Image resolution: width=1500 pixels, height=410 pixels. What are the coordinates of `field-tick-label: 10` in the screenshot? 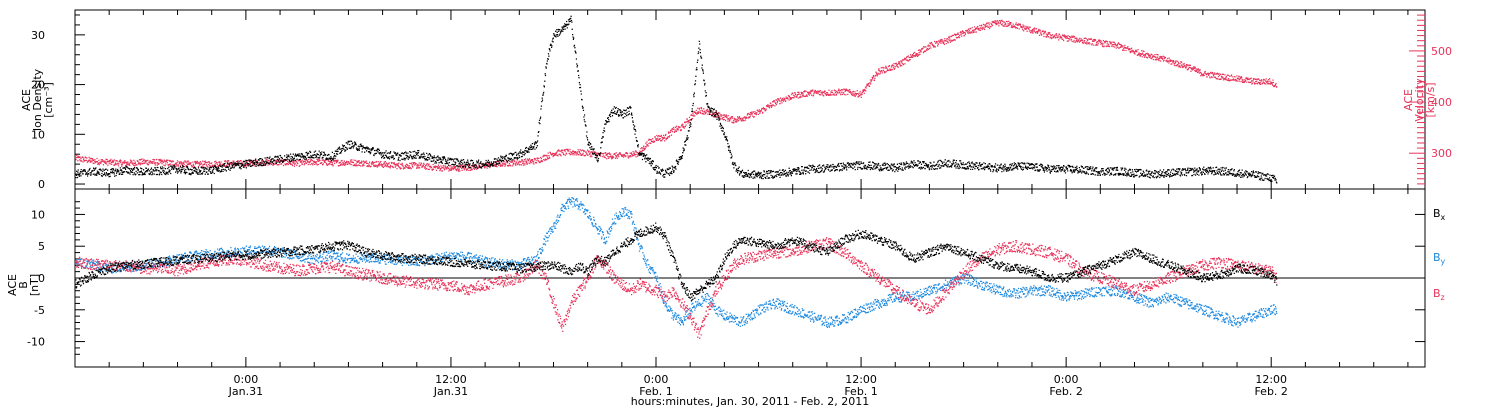 It's located at (38, 214).